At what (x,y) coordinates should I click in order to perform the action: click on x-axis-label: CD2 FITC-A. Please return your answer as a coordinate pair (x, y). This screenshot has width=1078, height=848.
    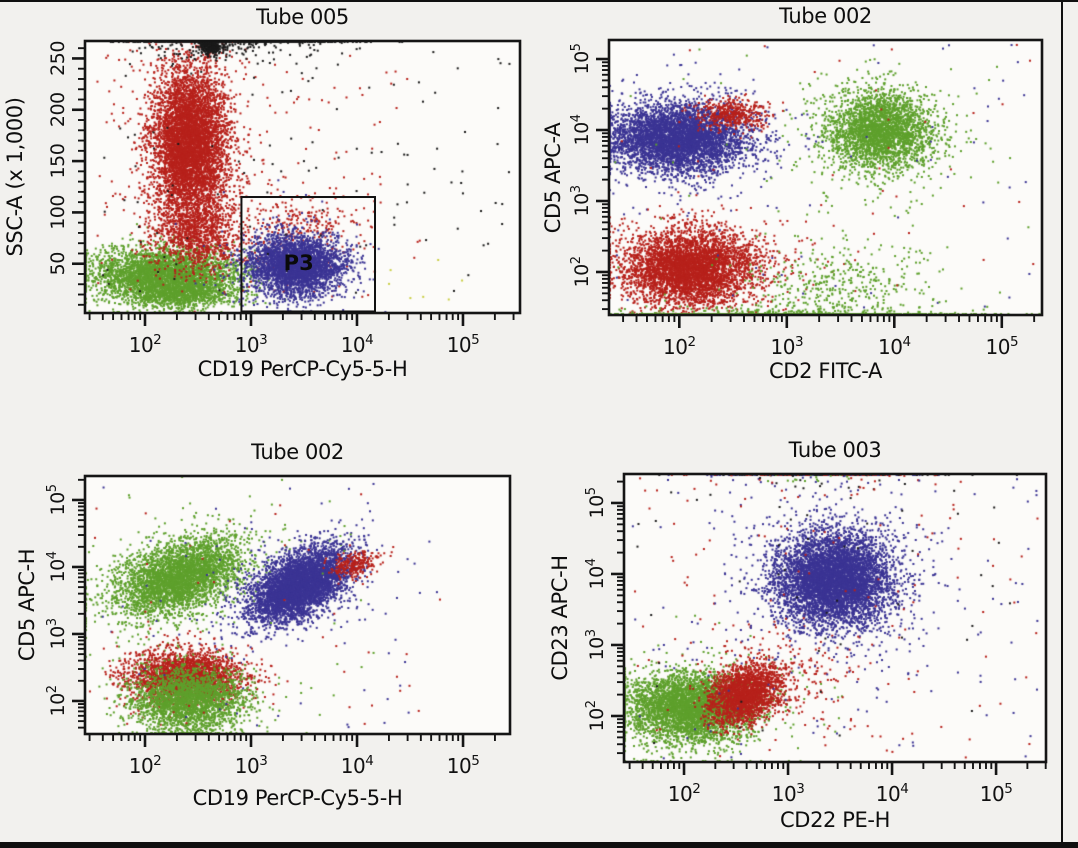
    Looking at the image, I should click on (825, 371).